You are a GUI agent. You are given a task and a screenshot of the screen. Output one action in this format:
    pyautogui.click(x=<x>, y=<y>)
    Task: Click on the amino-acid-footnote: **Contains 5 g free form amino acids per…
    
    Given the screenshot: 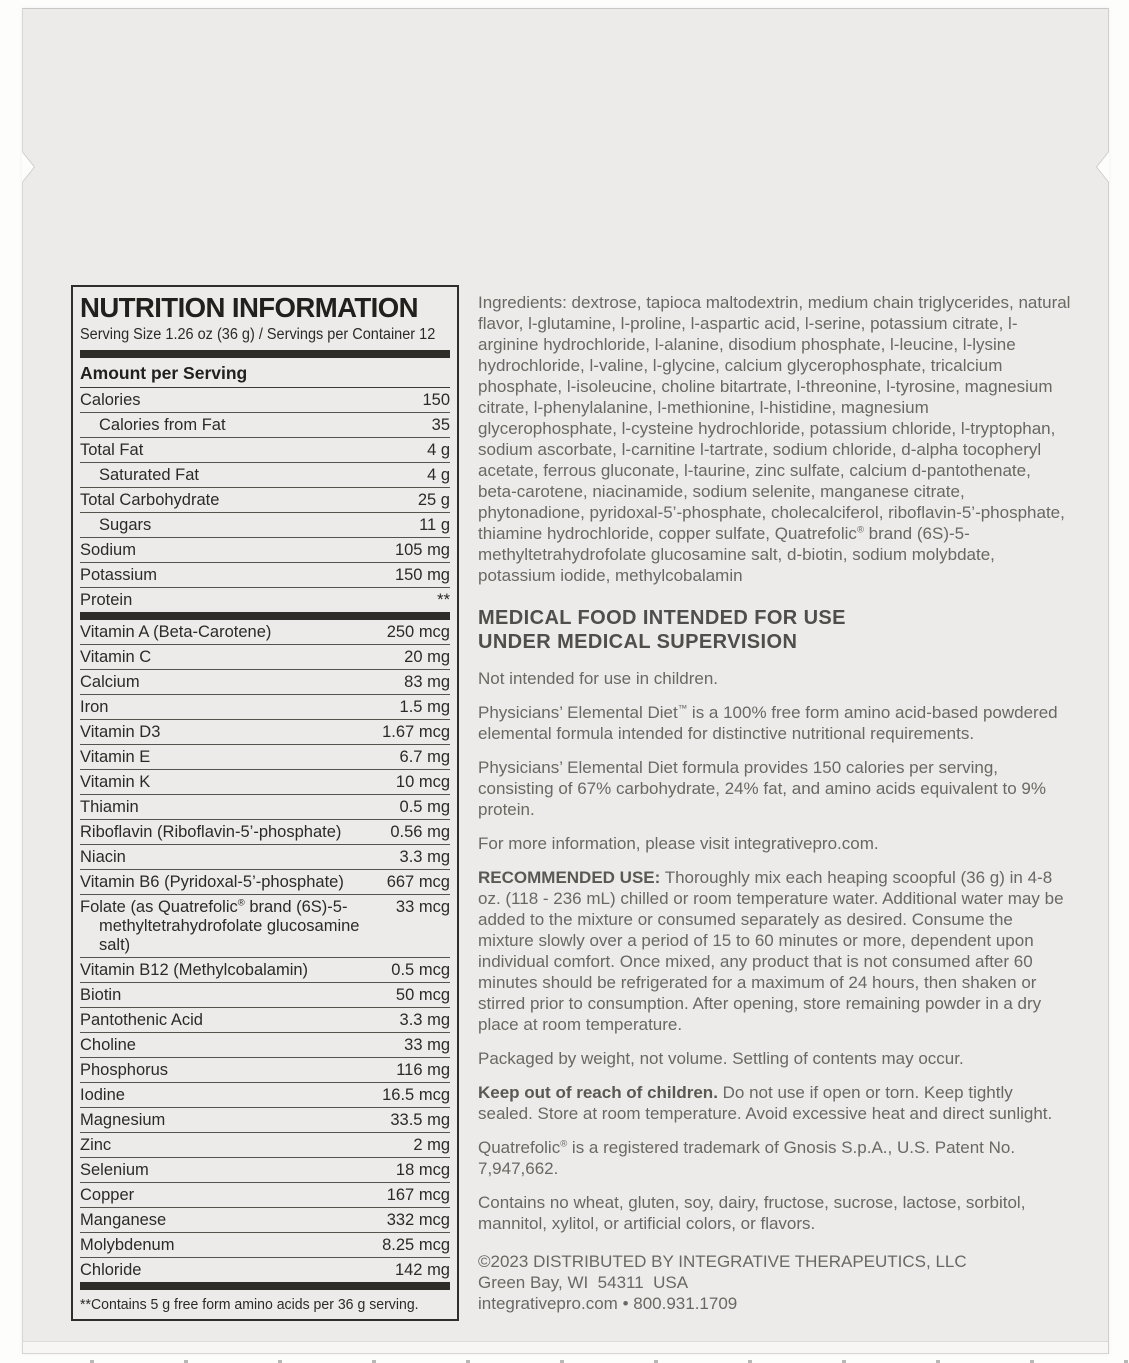 What is the action you would take?
    pyautogui.click(x=249, y=1304)
    